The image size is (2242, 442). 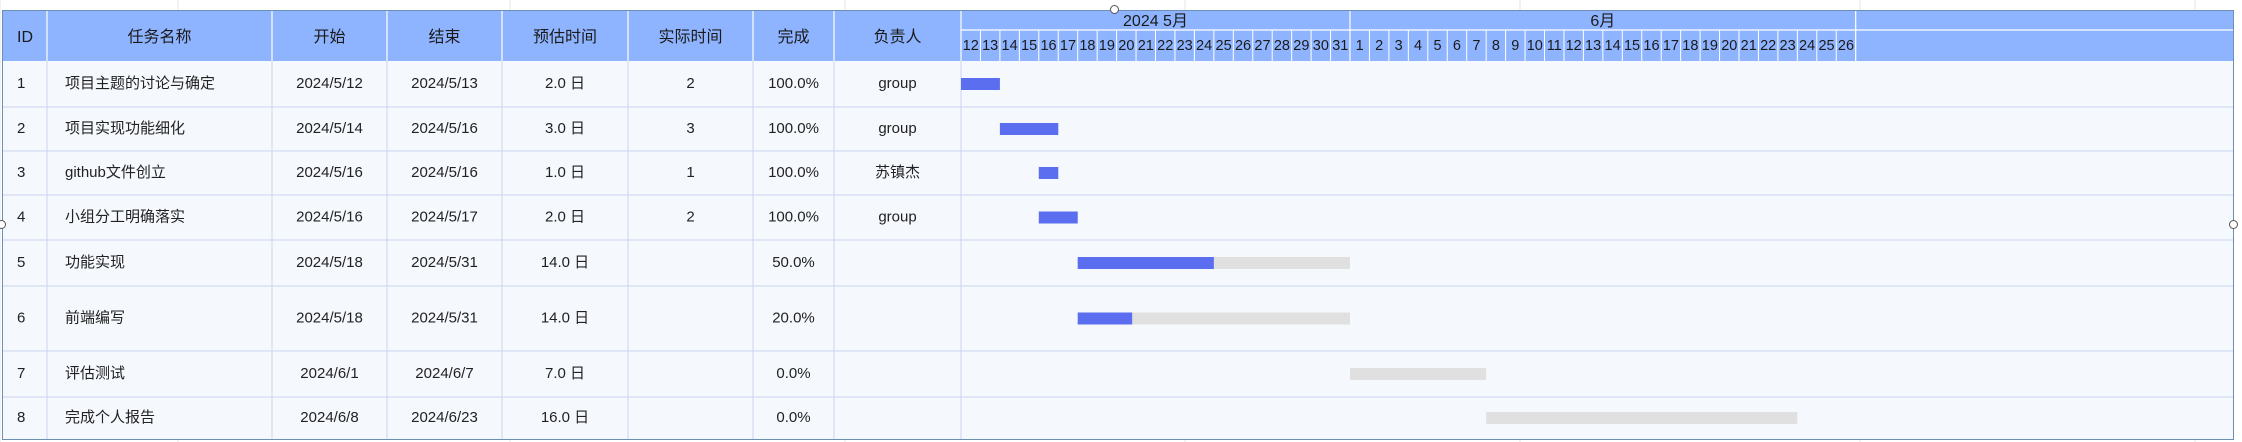 What do you see at coordinates (21, 417) in the screenshot?
I see `task-id-cell: 8` at bounding box center [21, 417].